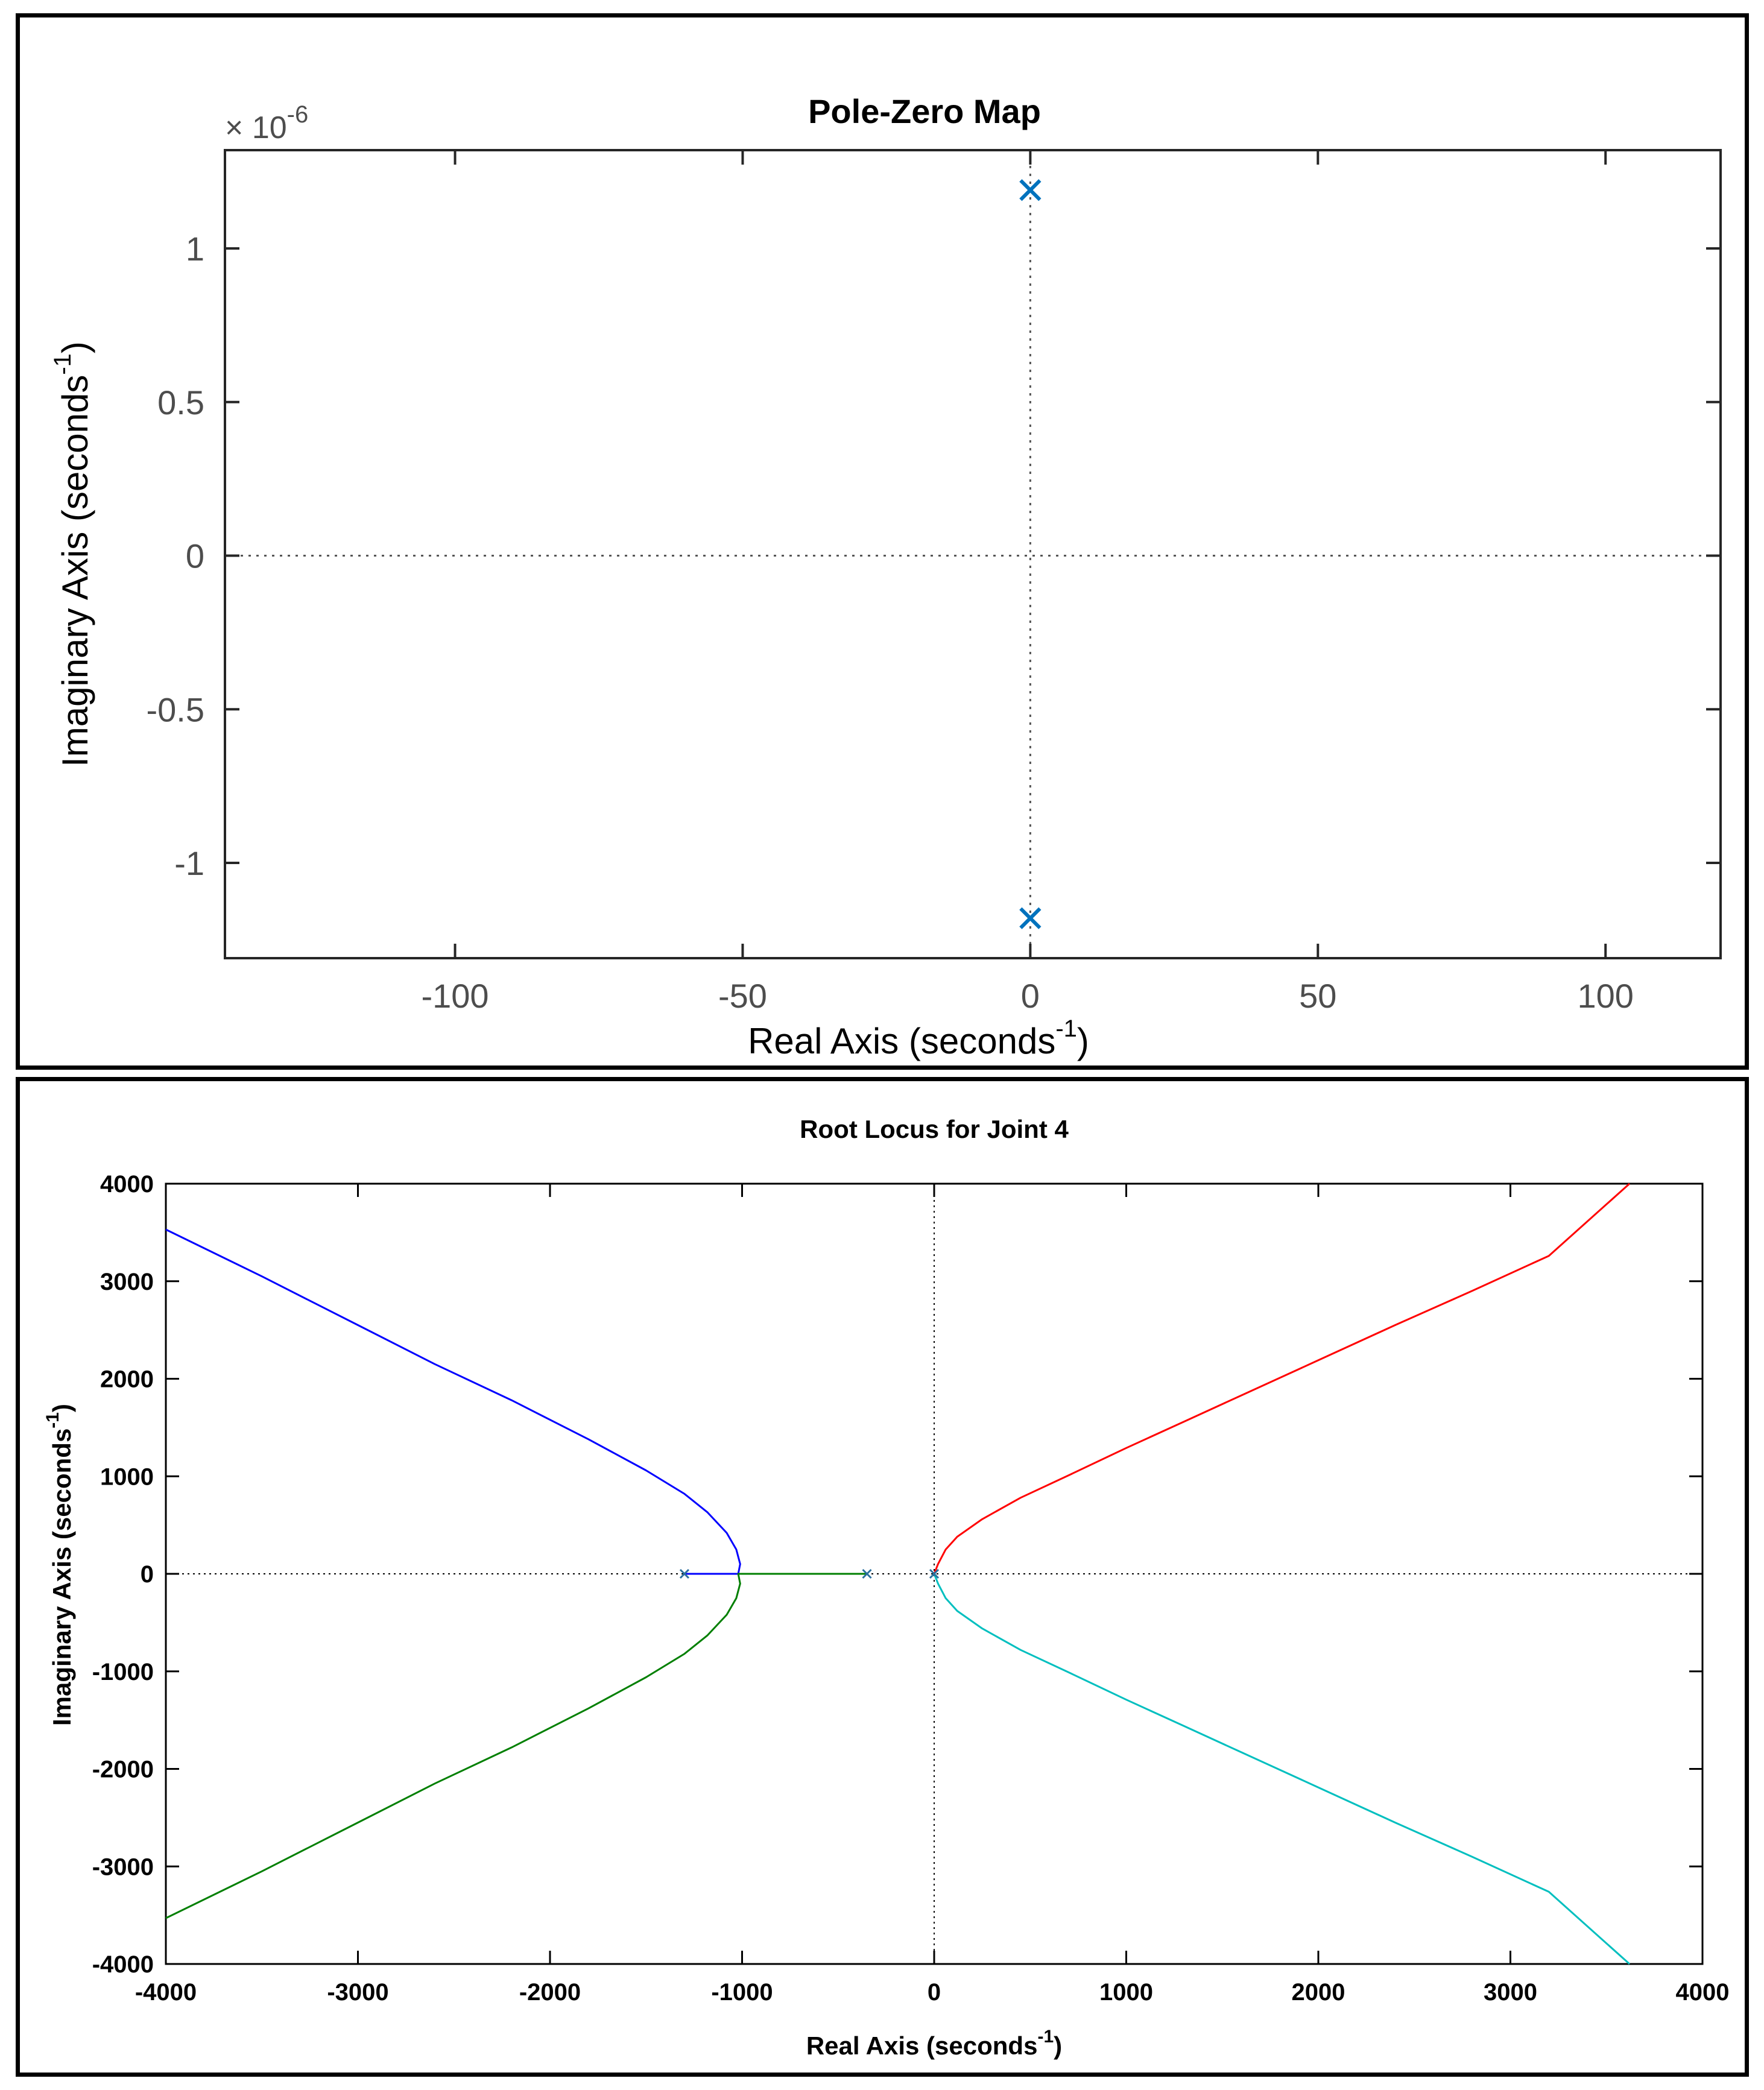 The height and width of the screenshot is (2090, 1764). Describe the element at coordinates (1317, 996) in the screenshot. I see `x-tick-label: 50` at that location.